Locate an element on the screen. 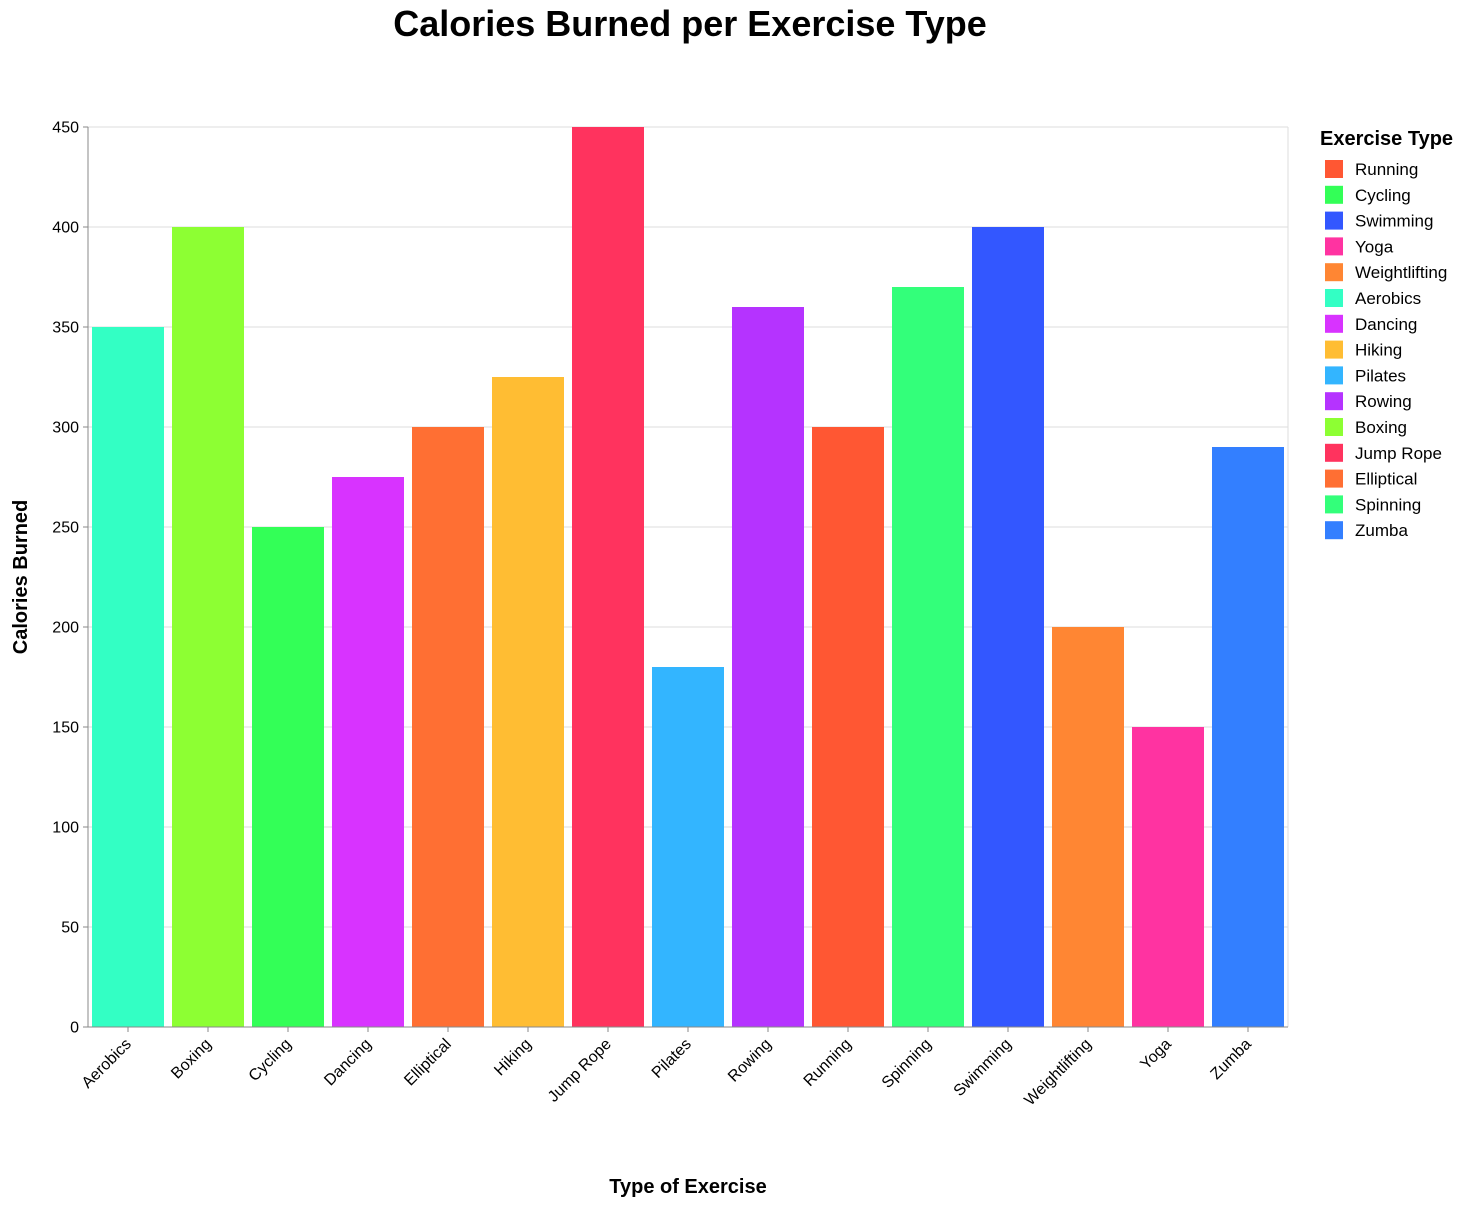  legend-title: Exercise Type is located at coordinates (1386, 139).